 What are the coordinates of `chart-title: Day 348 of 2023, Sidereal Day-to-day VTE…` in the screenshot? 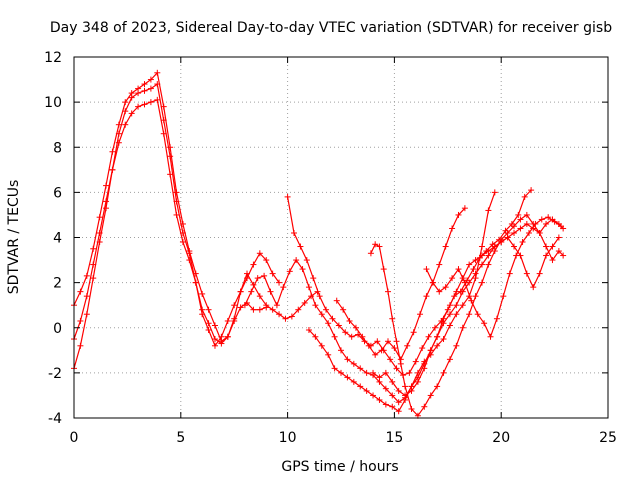 It's located at (331, 28).